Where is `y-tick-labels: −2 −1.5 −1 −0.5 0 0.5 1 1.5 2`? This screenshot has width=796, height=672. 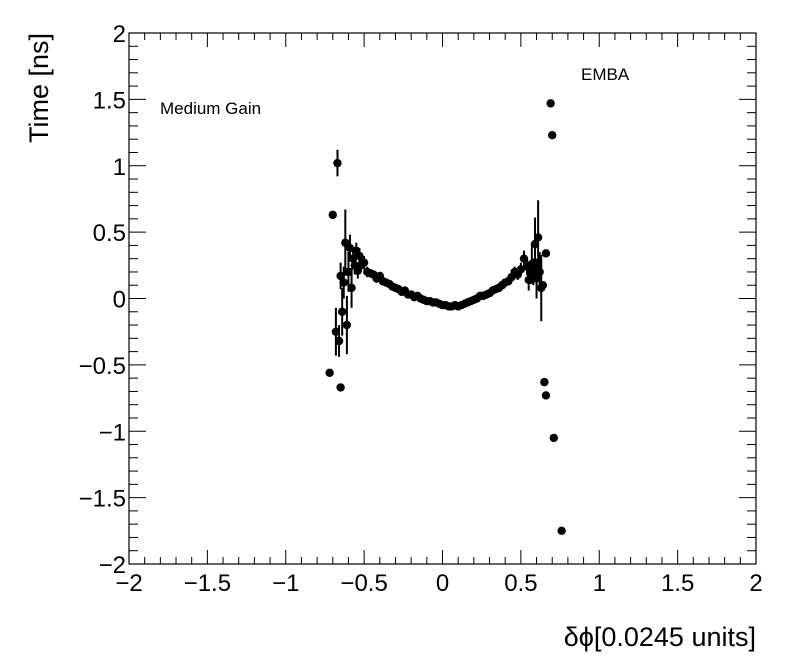 y-tick-labels: −2 −1.5 −1 −0.5 0 0.5 1 1.5 2 is located at coordinates (102, 300).